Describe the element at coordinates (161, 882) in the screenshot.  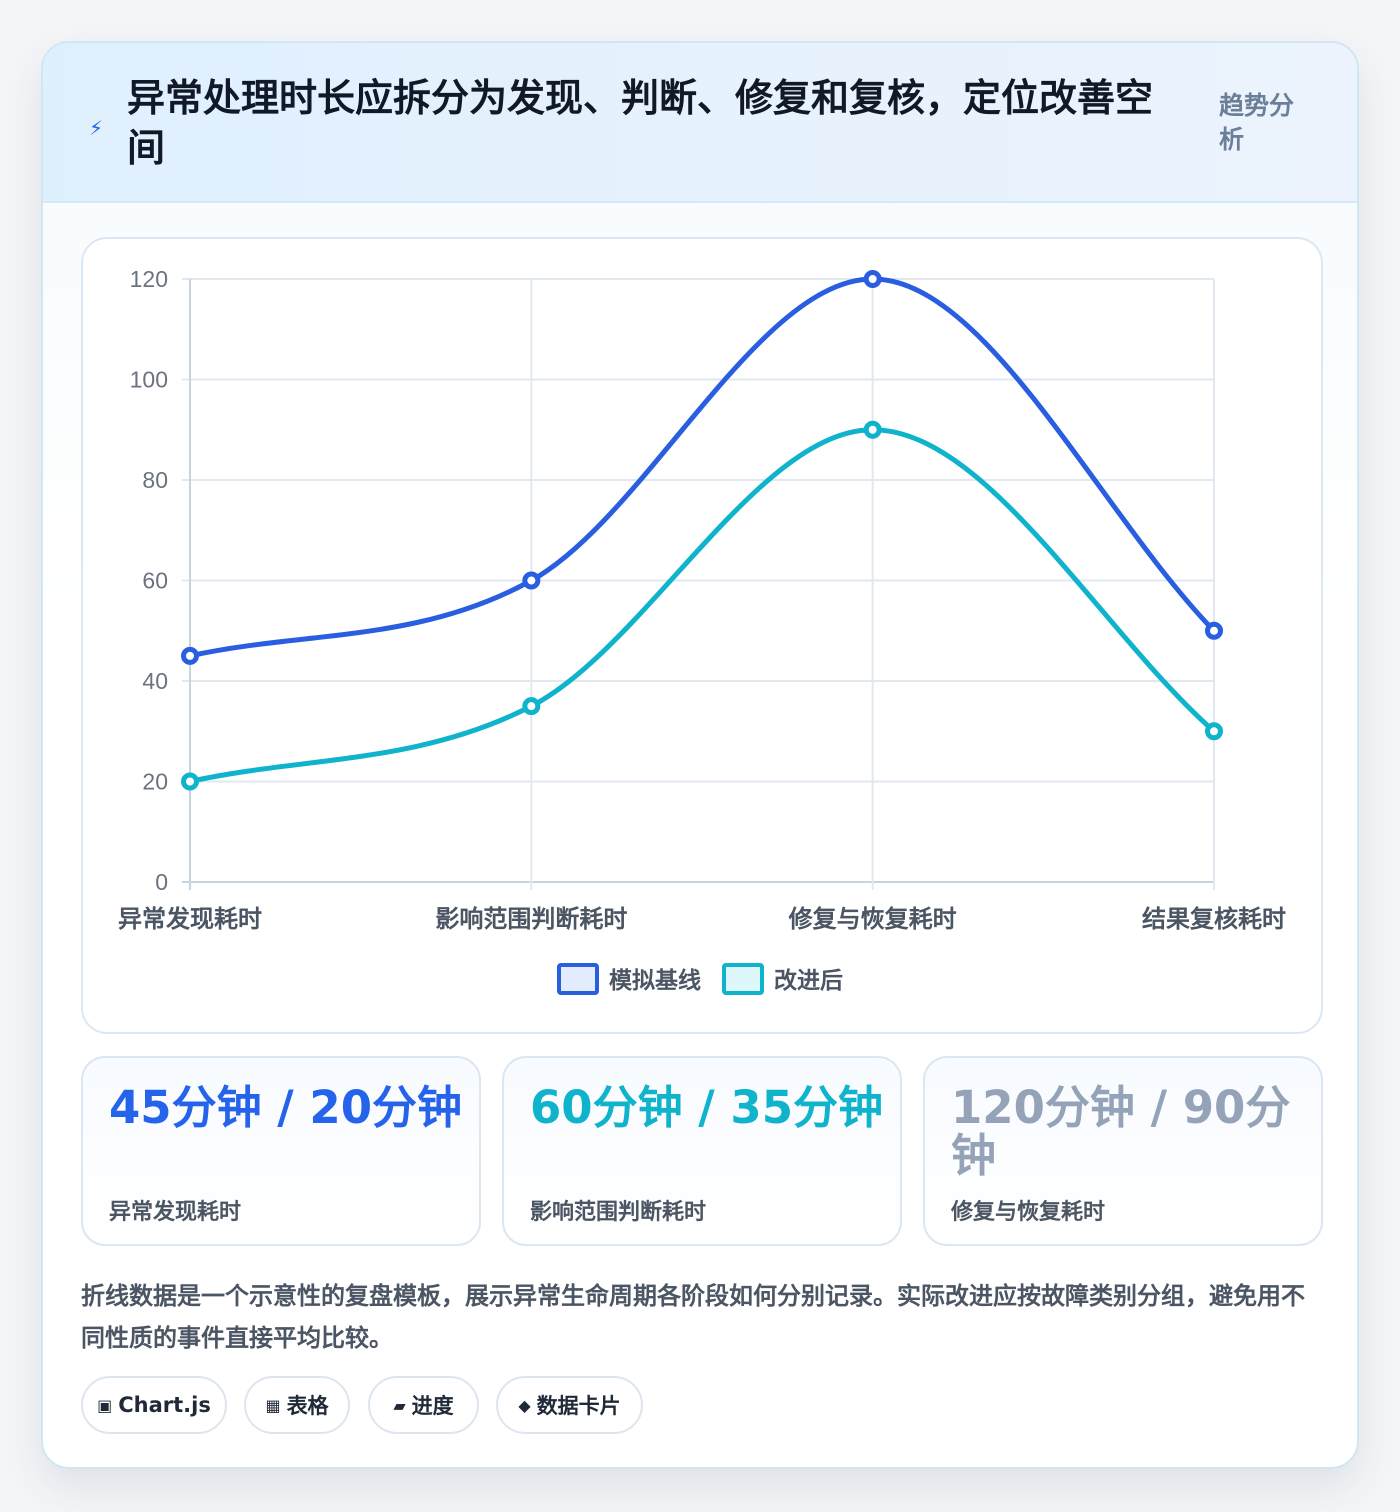
I see `y-tick-label: 0` at that location.